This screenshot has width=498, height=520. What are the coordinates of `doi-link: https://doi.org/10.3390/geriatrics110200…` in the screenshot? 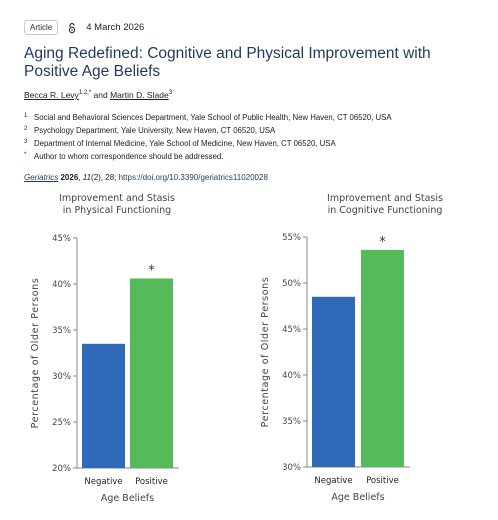 It's located at (193, 177).